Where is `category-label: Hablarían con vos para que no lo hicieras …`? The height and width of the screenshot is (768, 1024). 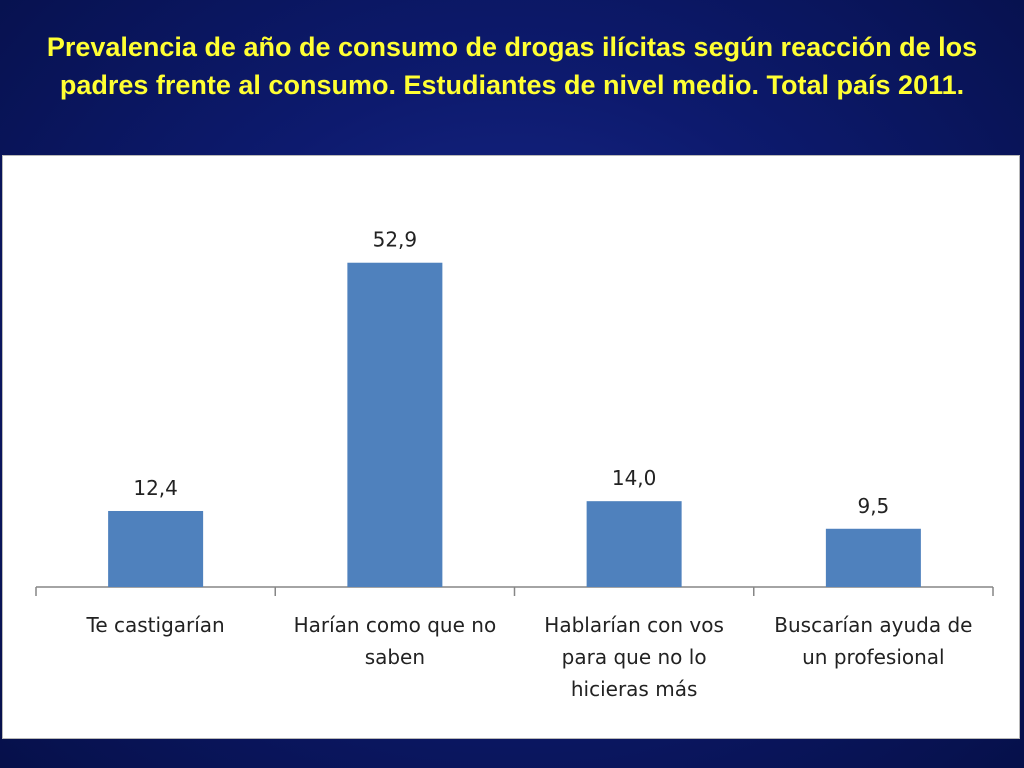 category-label: Hablarían con vos para que no lo hicieras … is located at coordinates (634, 657).